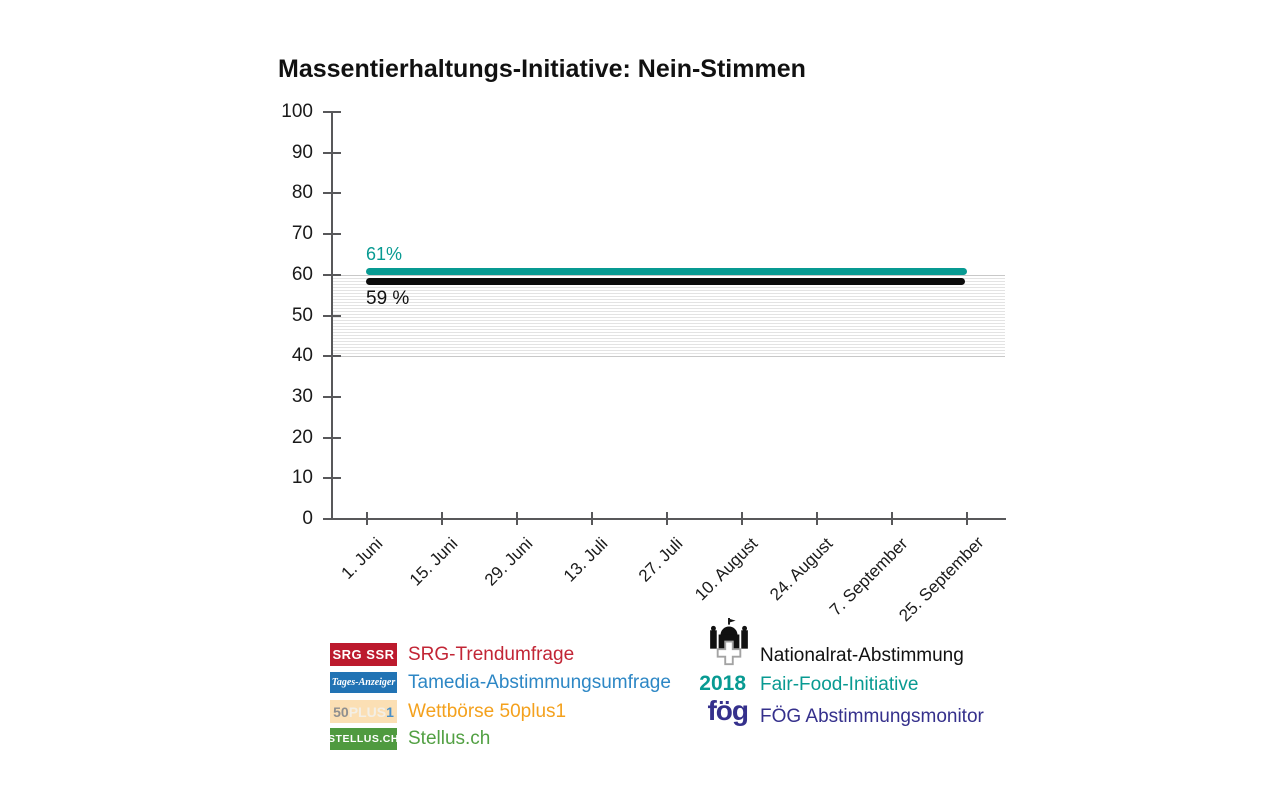  Describe the element at coordinates (367, 711) in the screenshot. I see `50plus1-logo-part-plus: PLUS` at that location.